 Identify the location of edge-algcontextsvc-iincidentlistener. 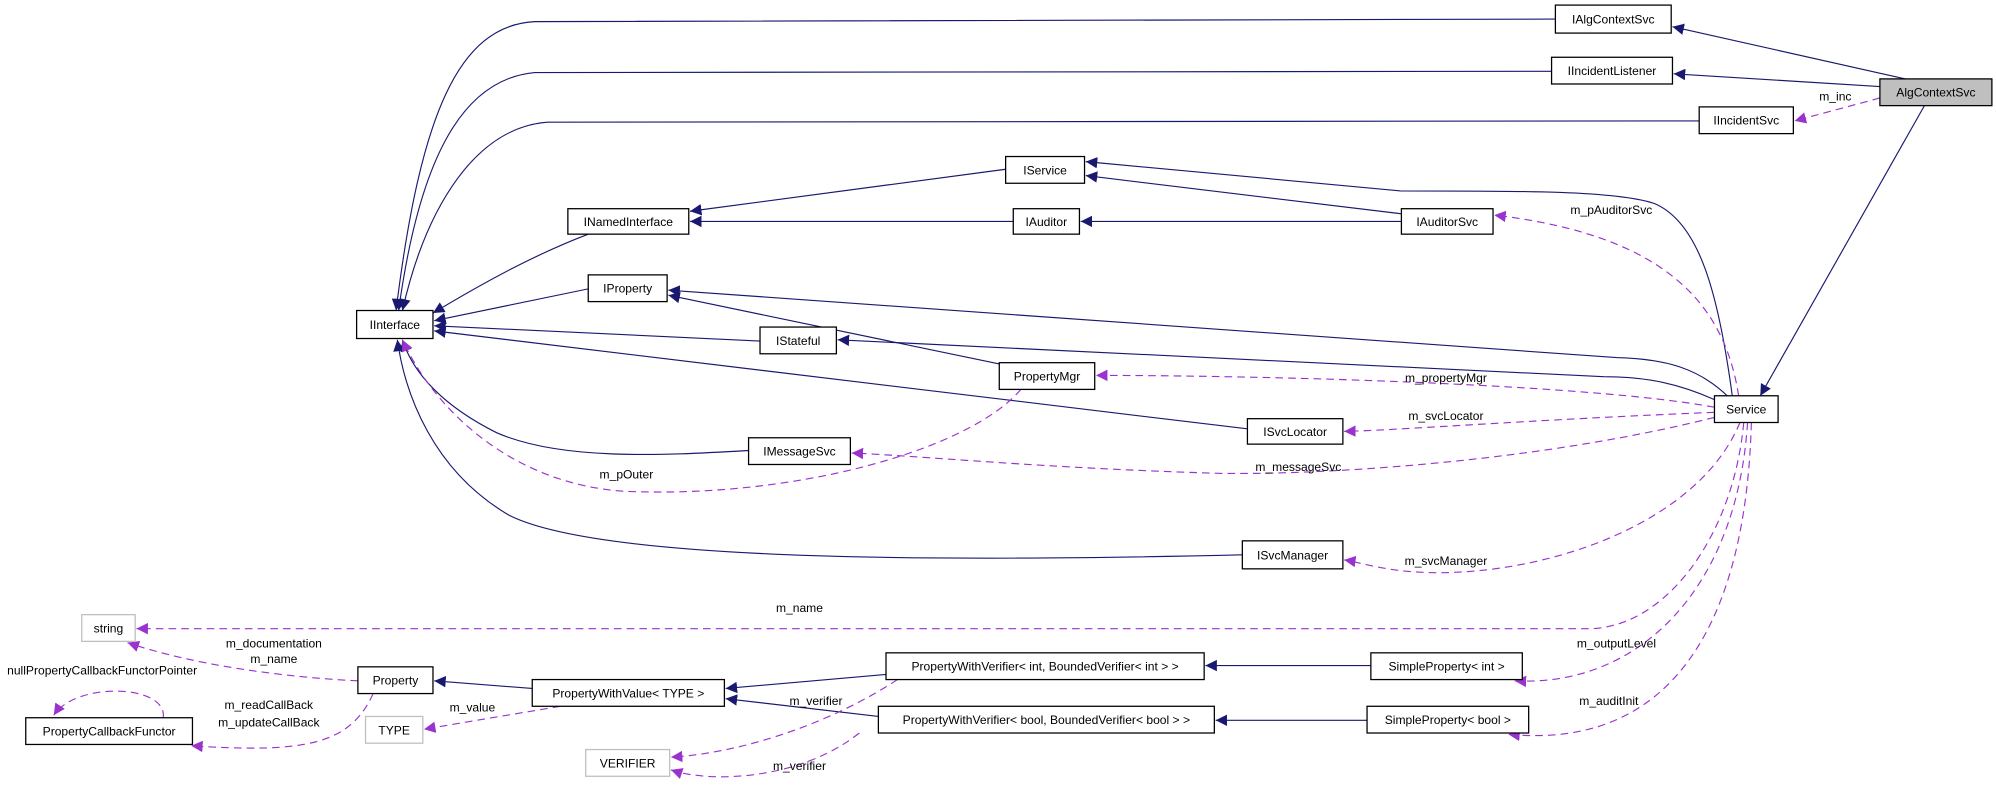
(1776, 78).